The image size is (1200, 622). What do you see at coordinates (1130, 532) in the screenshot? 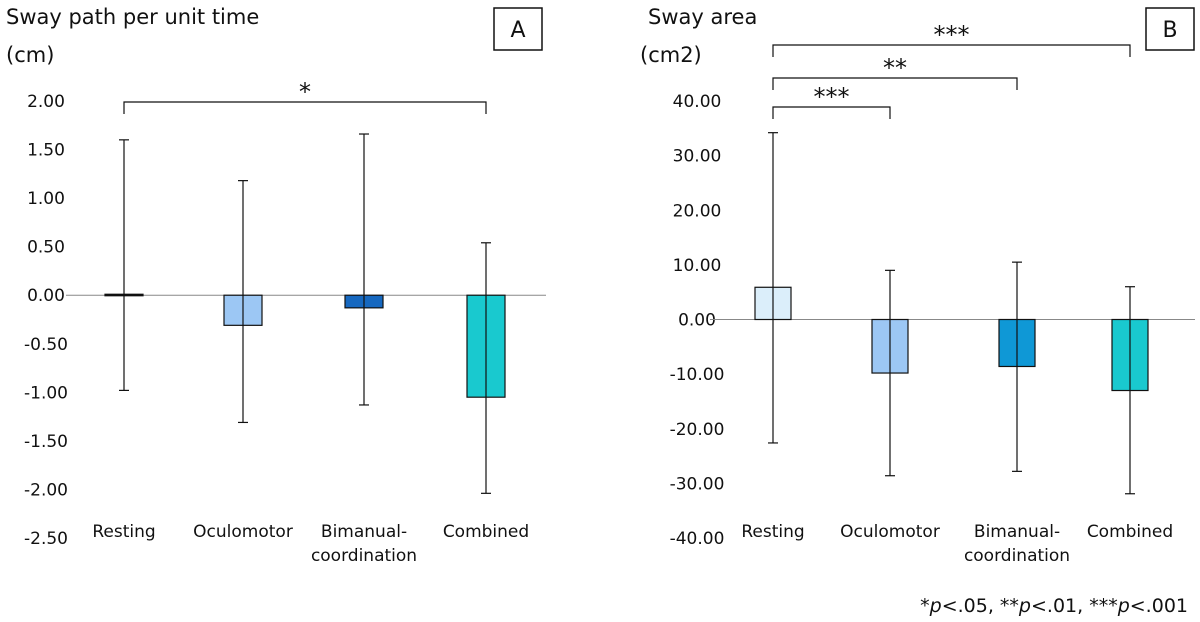
I see `panel-b-category-label: Combined` at bounding box center [1130, 532].